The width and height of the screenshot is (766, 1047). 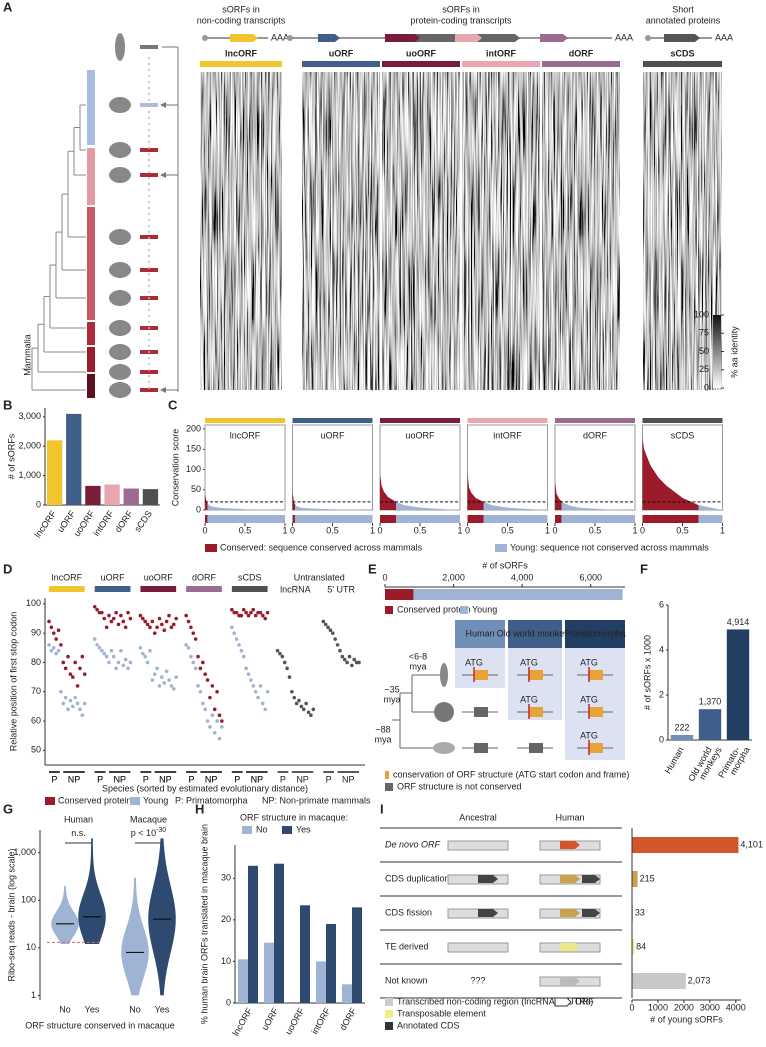 I want to click on orf-type-bar, so click(x=501, y=64).